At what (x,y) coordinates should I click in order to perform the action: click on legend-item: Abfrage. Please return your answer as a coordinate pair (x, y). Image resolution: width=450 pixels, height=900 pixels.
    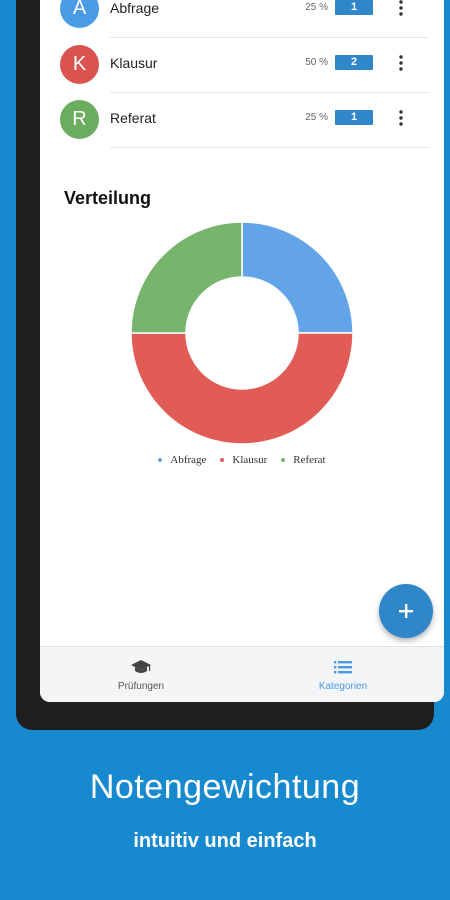
    Looking at the image, I should click on (182, 460).